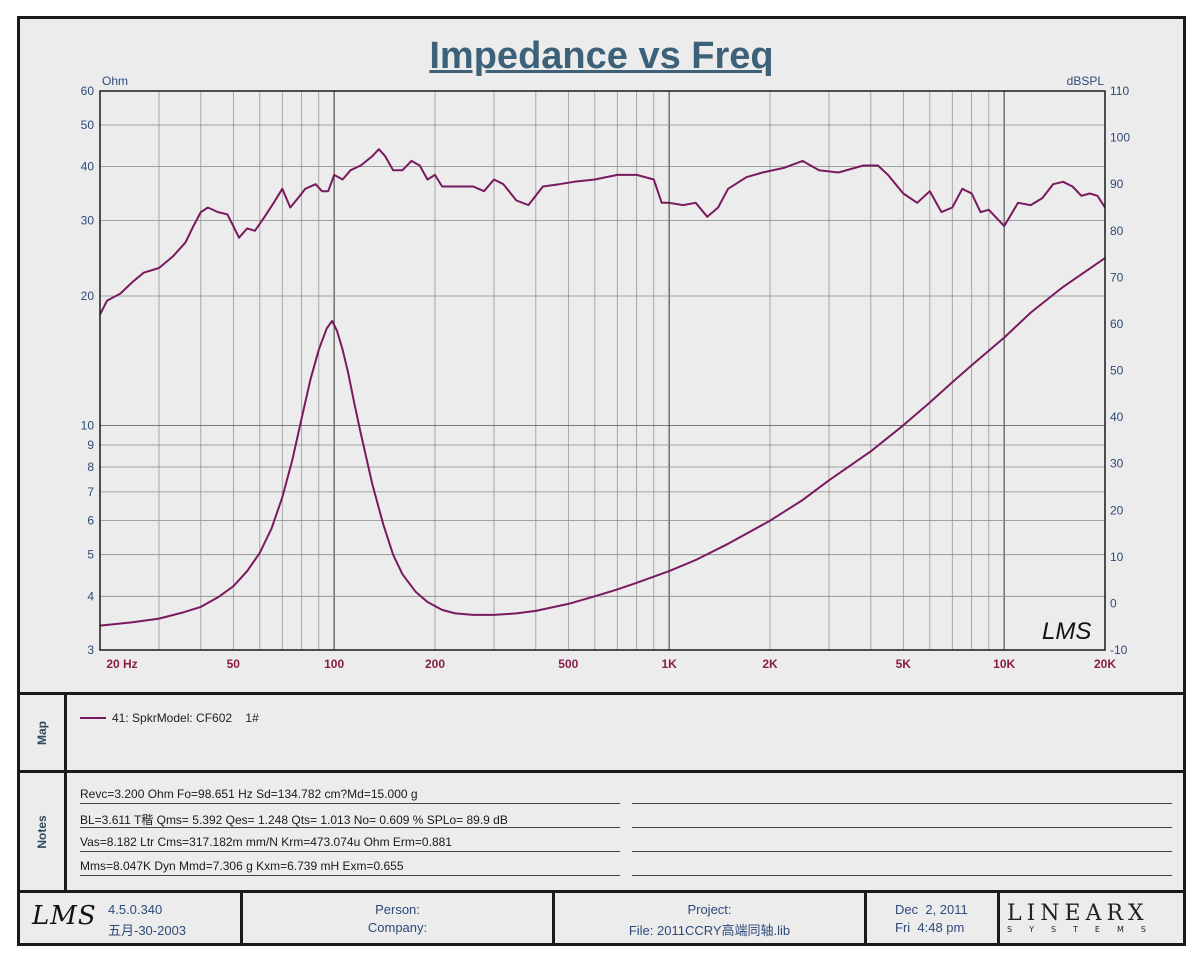  What do you see at coordinates (568, 664) in the screenshot?
I see `x-tick-label: 500` at bounding box center [568, 664].